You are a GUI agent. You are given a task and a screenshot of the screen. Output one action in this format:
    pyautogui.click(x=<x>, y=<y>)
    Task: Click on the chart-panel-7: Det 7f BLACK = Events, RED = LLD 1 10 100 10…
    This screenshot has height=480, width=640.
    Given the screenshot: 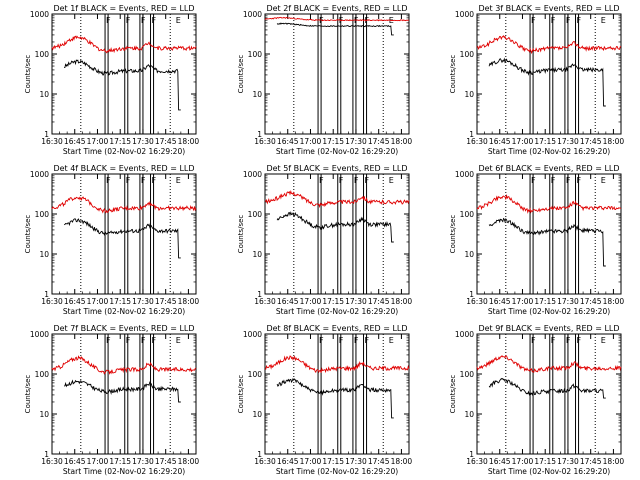 What is the action you would take?
    pyautogui.click(x=111, y=400)
    